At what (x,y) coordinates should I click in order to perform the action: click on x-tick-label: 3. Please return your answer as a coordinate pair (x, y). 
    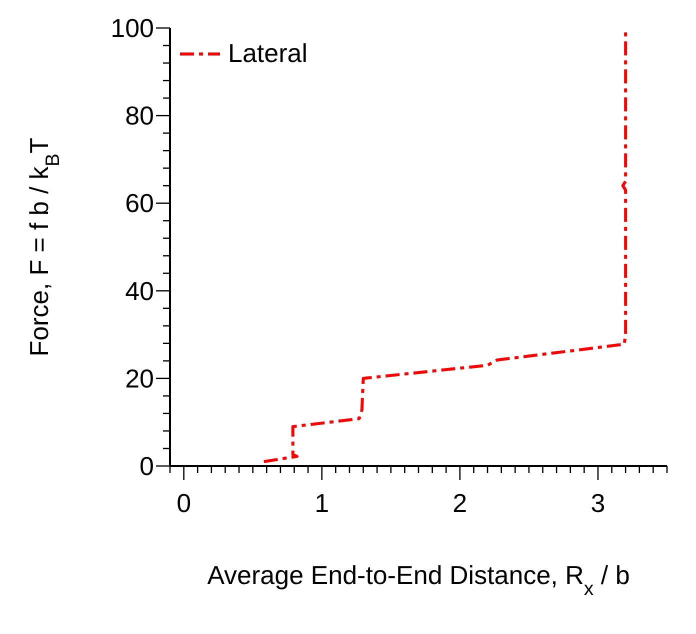
    Looking at the image, I should click on (598, 503).